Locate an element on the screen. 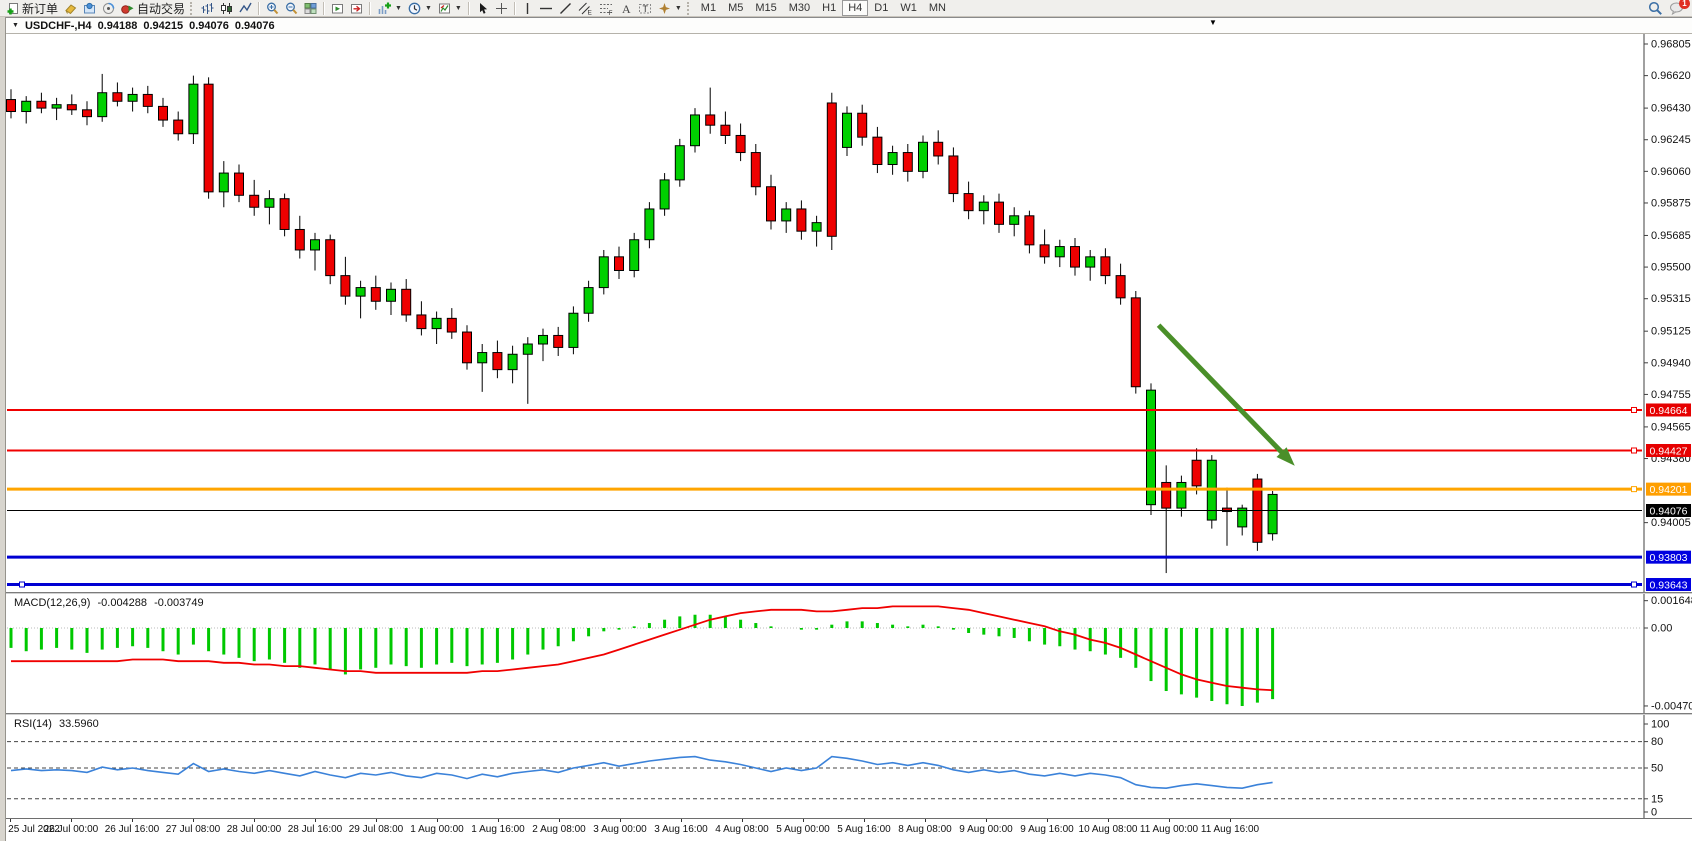  equidistant-channel-button: E is located at coordinates (585, 8).